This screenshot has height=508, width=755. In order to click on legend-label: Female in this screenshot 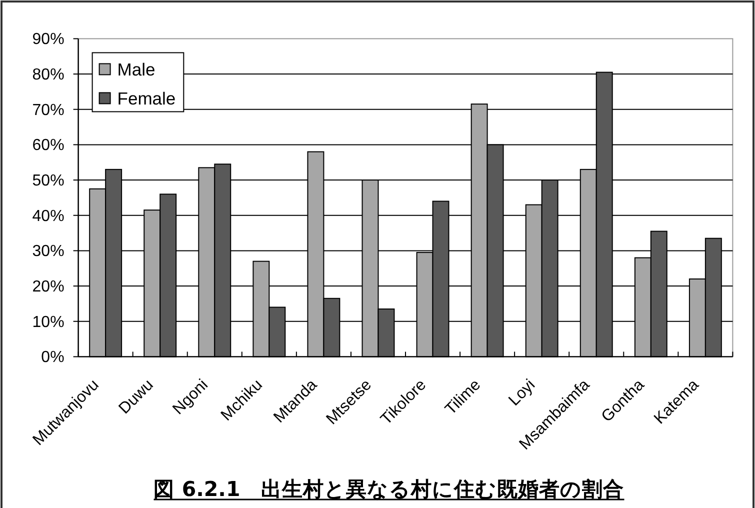, I will do `click(146, 98)`.